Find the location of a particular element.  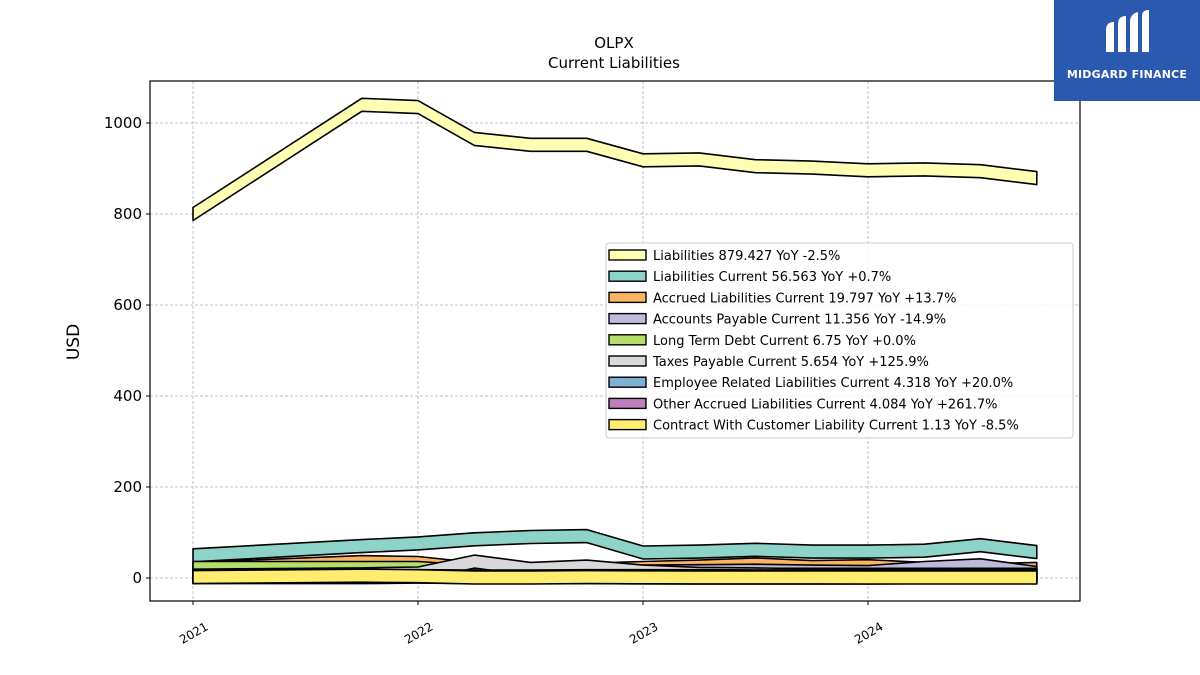

series-area-contract-with-customer-liability-current is located at coordinates (615, 576).